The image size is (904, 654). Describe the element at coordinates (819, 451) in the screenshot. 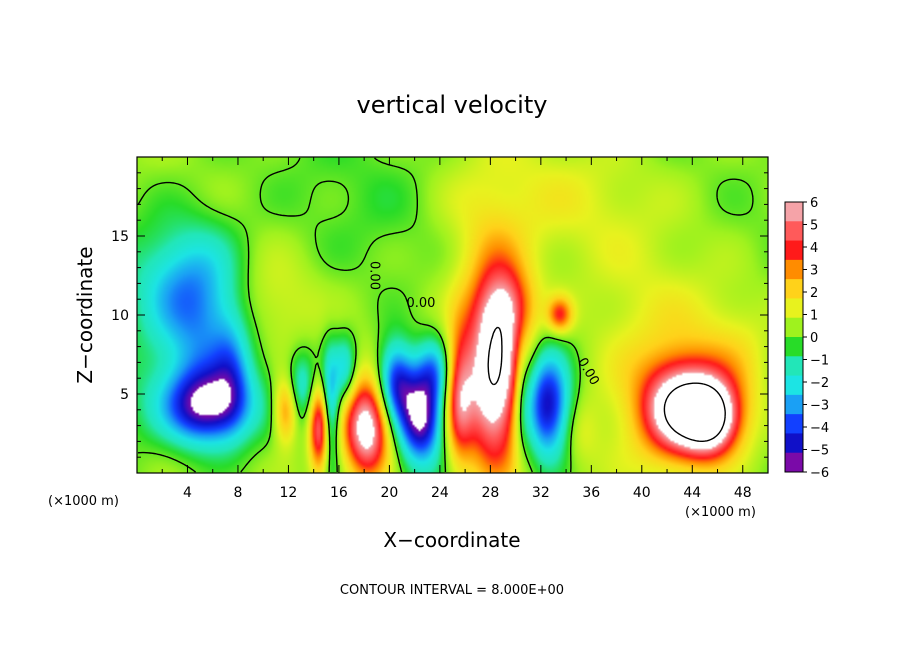

I see `colorbar-tick-label: −5` at that location.